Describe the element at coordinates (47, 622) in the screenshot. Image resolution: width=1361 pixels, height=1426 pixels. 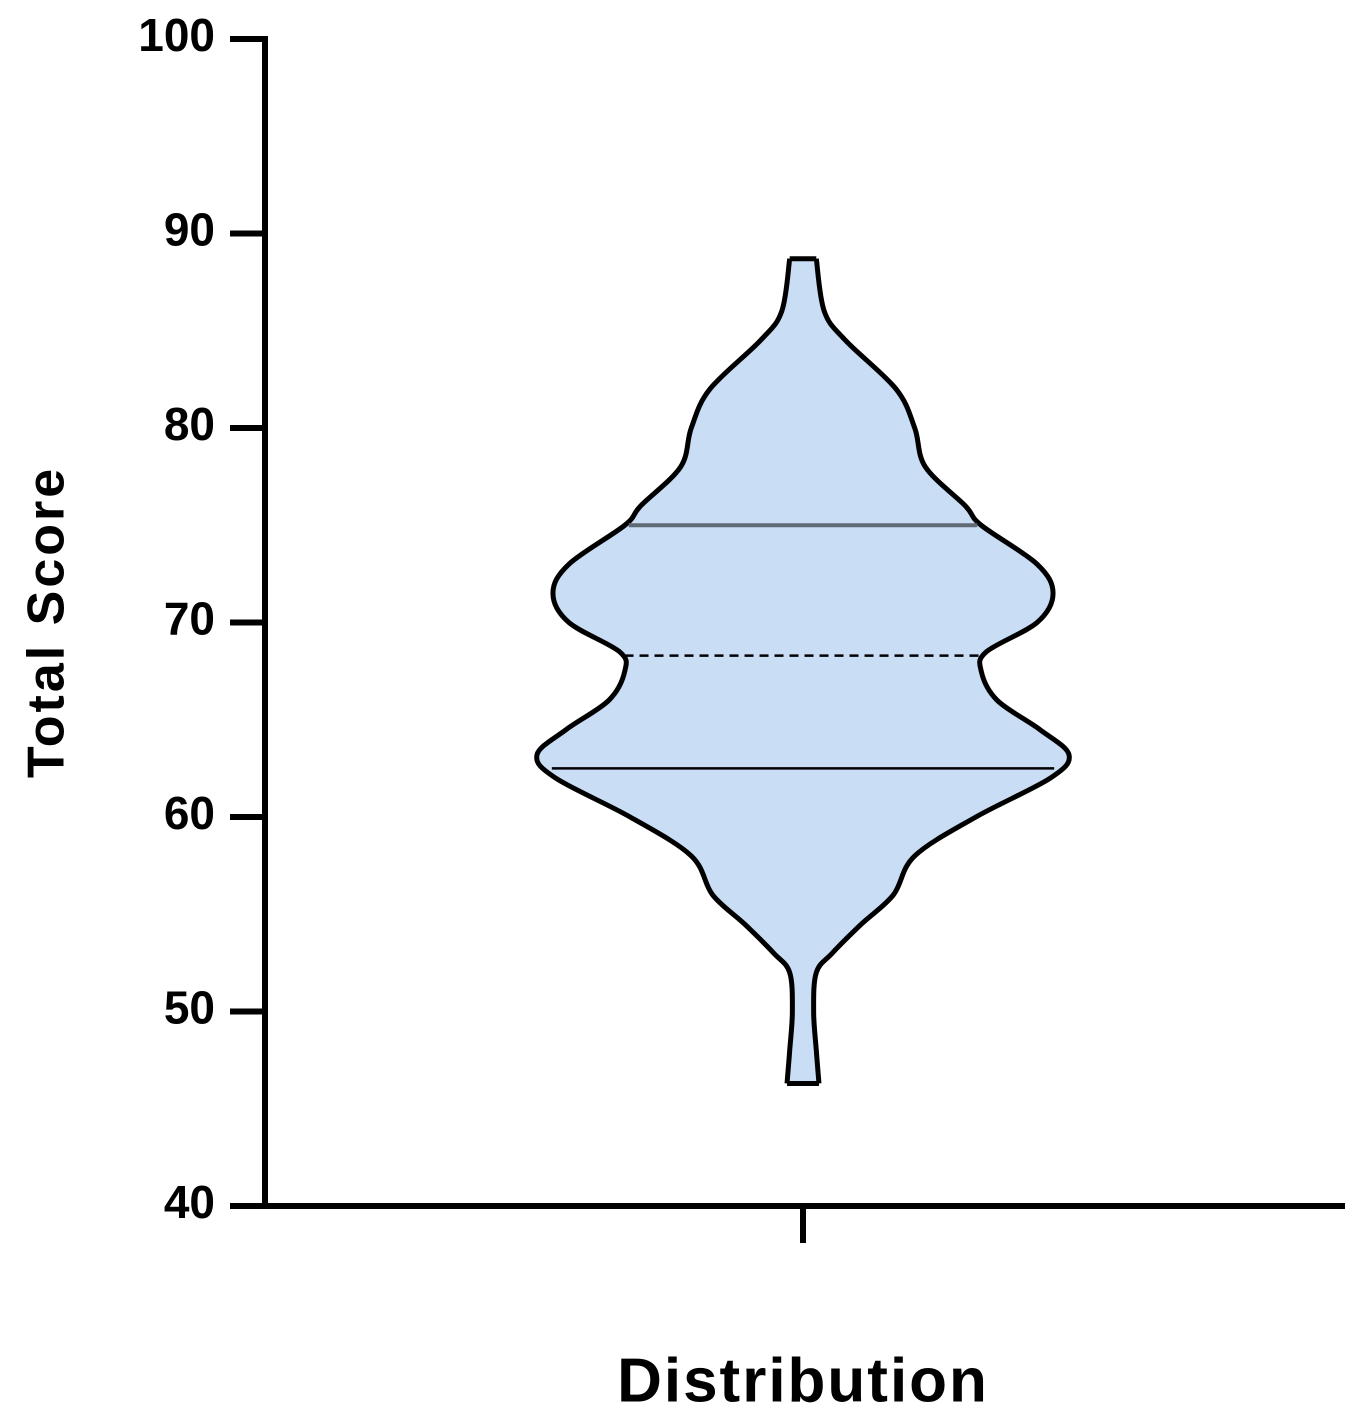
I see `y-axis-title: Total Score` at that location.